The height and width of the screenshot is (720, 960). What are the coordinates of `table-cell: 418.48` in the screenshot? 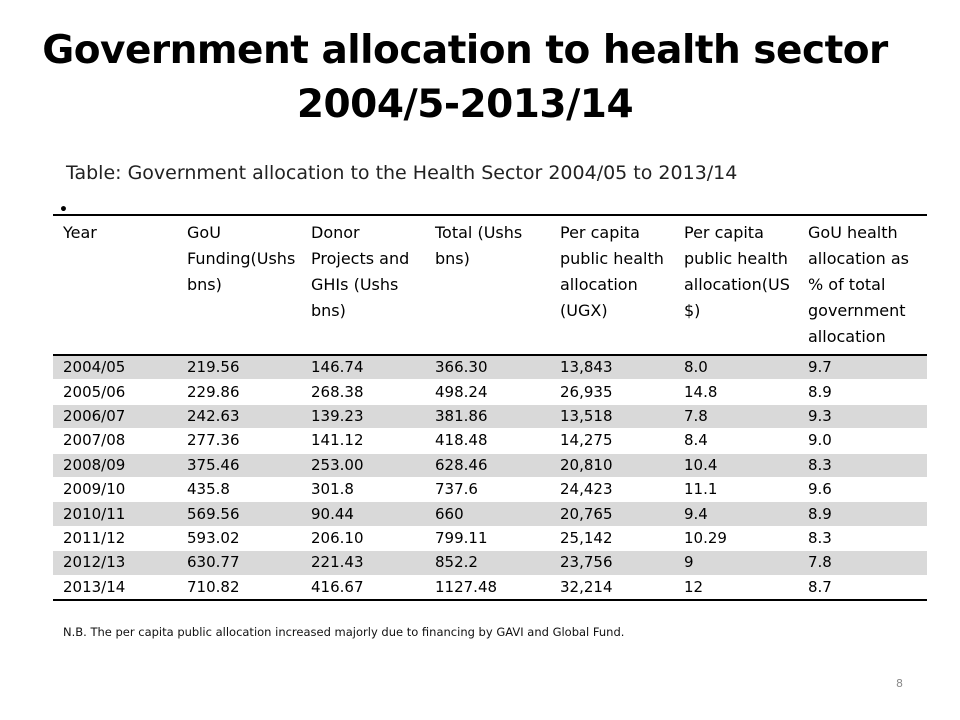 It's located at (487, 441).